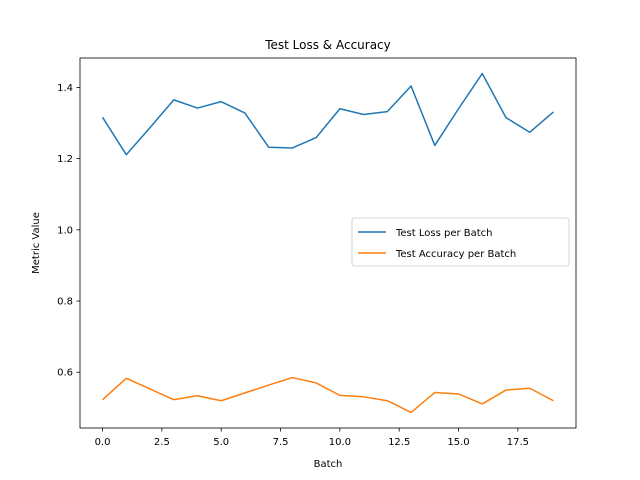 The image size is (640, 480). Describe the element at coordinates (65, 230) in the screenshot. I see `y-tick-label: 1.0` at that location.